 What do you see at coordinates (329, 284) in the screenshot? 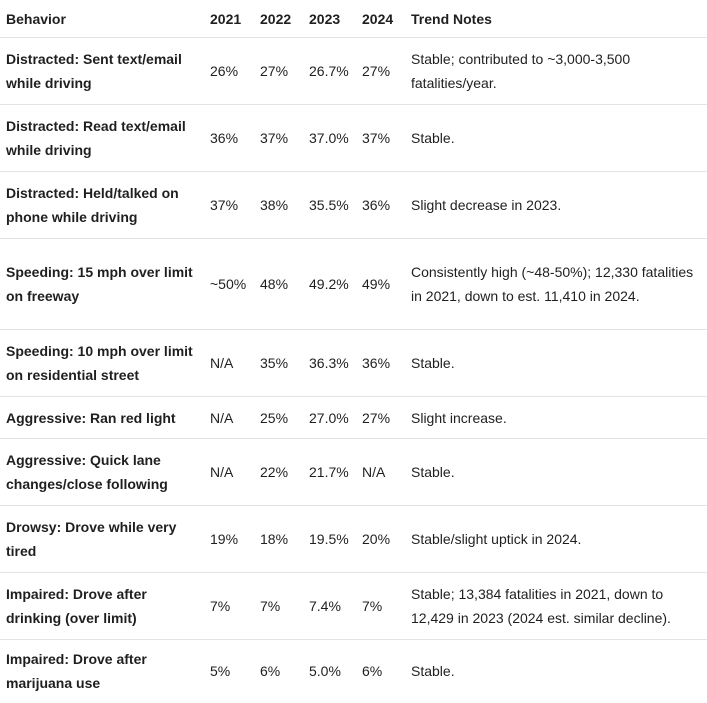
I see `value-cell: 49.2%` at bounding box center [329, 284].